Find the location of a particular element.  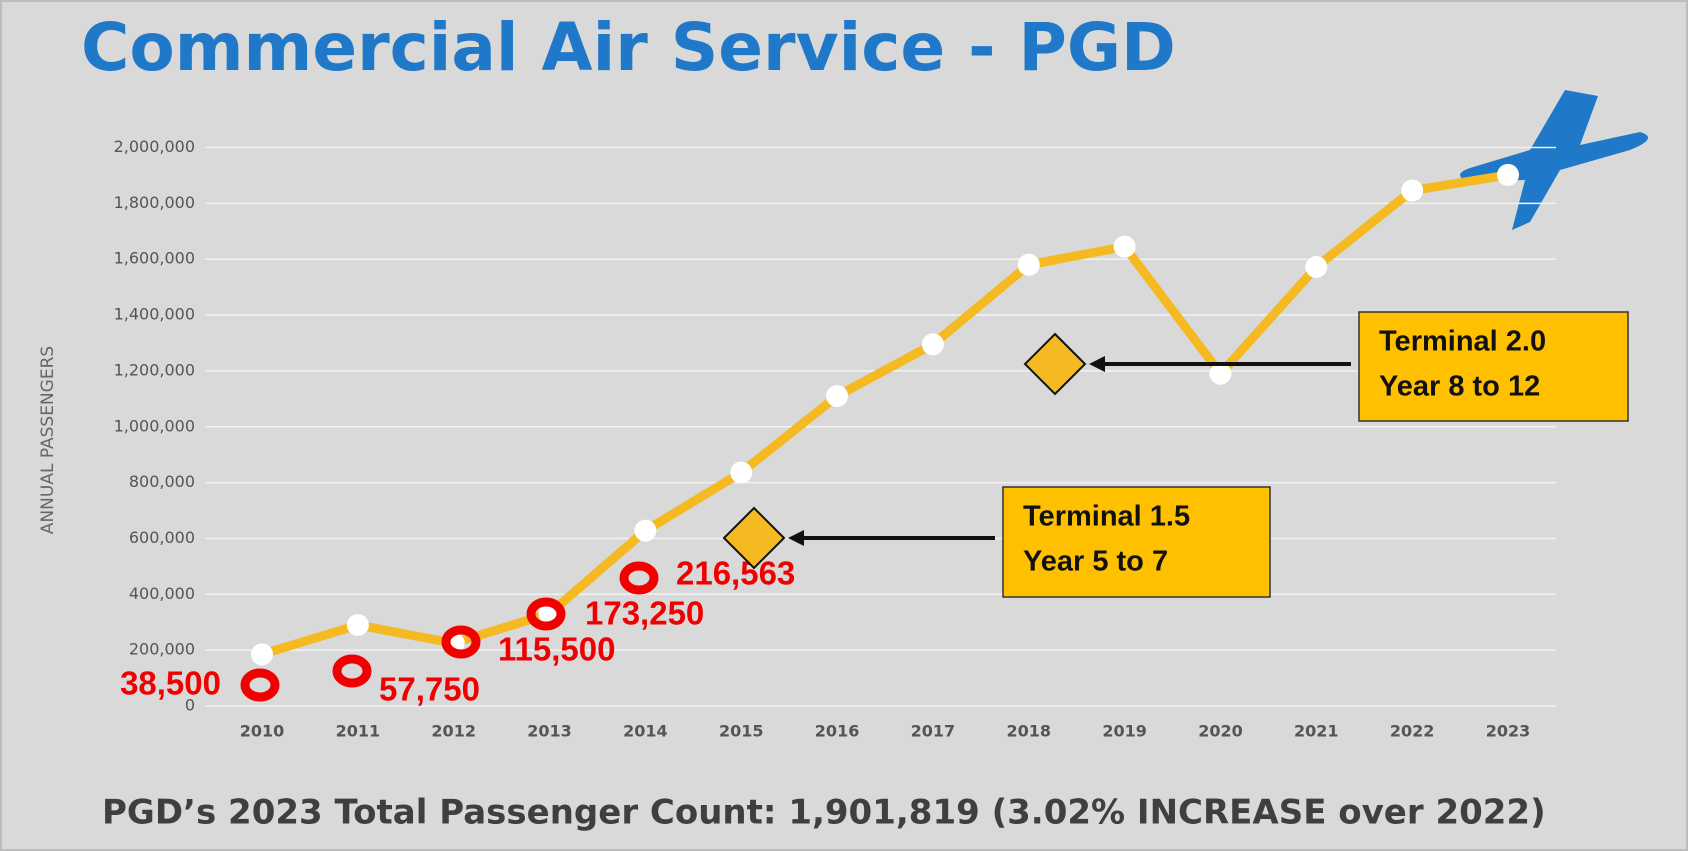

x-tick-label: 2023 is located at coordinates (1508, 731).